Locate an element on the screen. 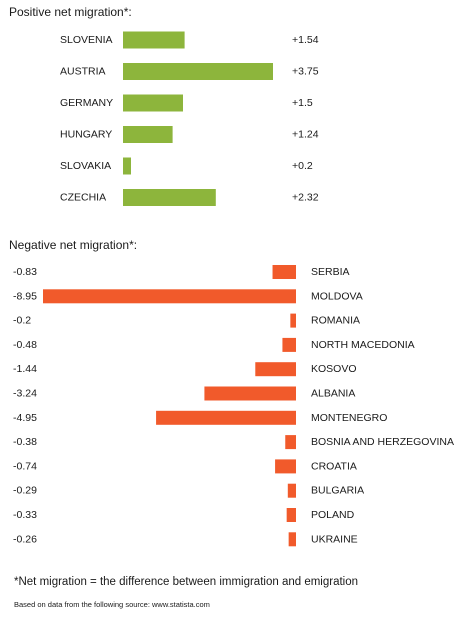 This screenshot has height=617, width=454. negative-category-label-poland: POLAND is located at coordinates (333, 515).